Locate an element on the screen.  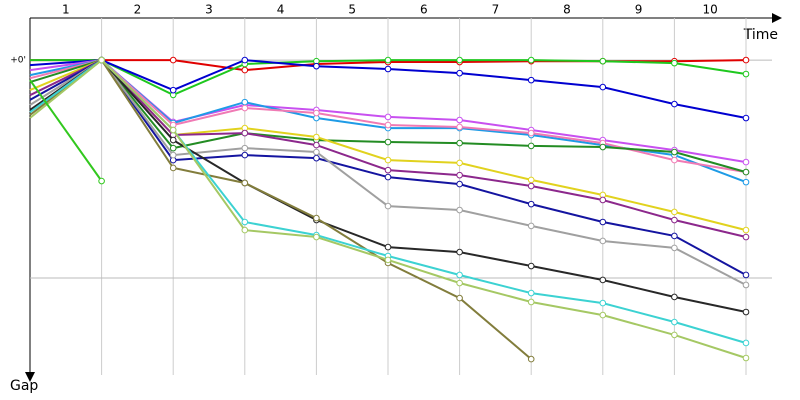
x-tick-label: 4 is located at coordinates (281, 10).